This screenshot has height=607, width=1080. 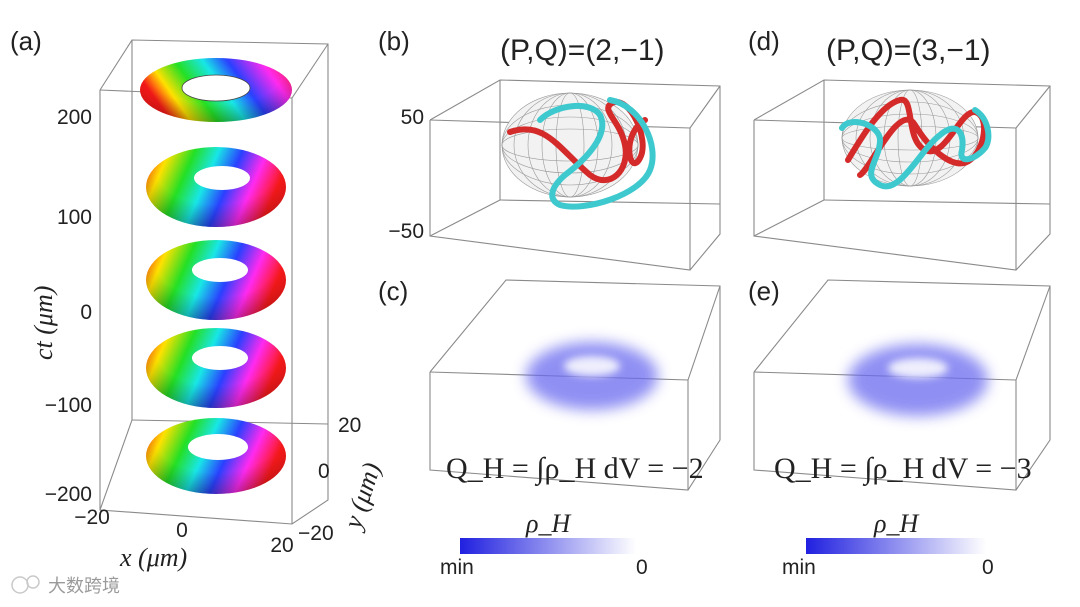 I want to click on z-tick-label: −100, so click(x=68, y=405).